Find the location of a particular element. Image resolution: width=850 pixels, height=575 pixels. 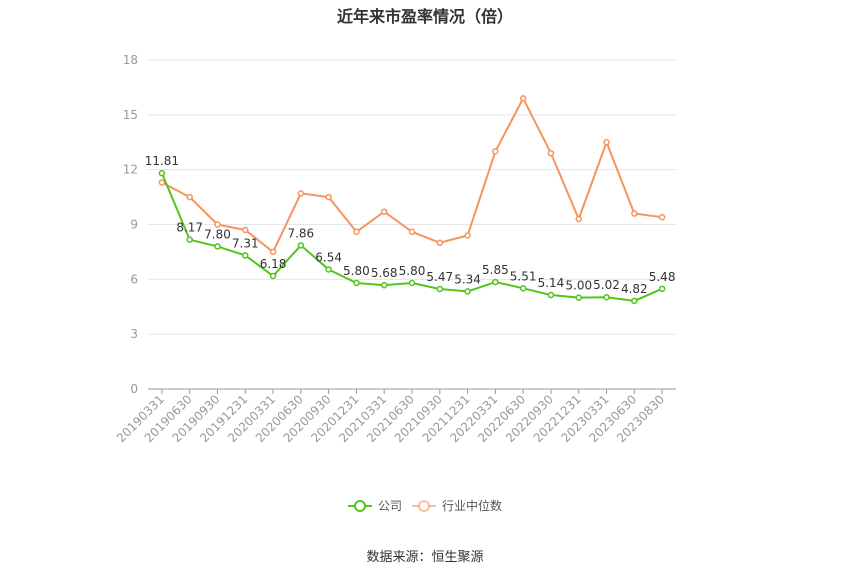

y-axis-ticks: 0 3 6 9 12 15 18 is located at coordinates (130, 224).